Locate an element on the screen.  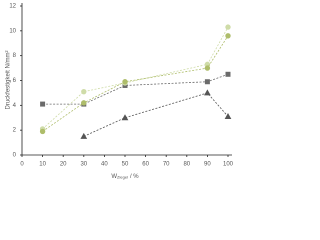
x-tick-label: 60 is located at coordinates (145, 165).